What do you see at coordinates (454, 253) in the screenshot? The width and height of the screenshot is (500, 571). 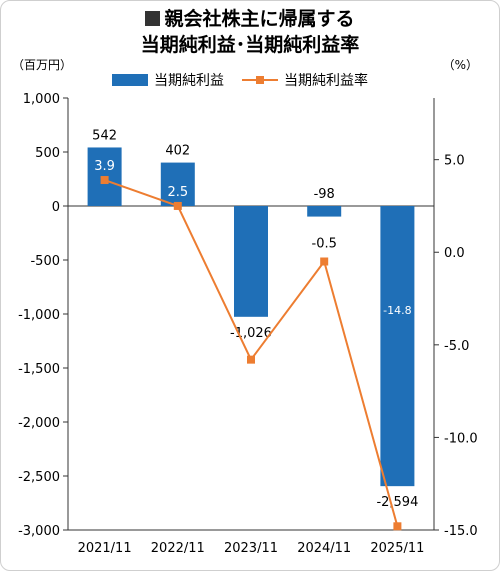 I see `right-tick-label: 0.0` at bounding box center [454, 253].